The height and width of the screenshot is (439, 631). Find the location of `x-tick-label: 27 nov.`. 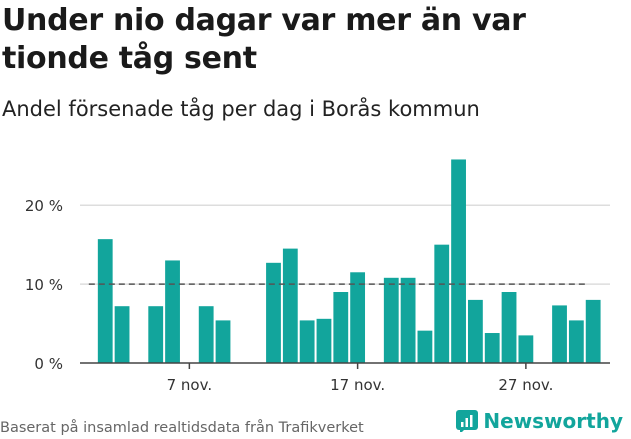

x-tick-label: 27 nov. is located at coordinates (525, 385).